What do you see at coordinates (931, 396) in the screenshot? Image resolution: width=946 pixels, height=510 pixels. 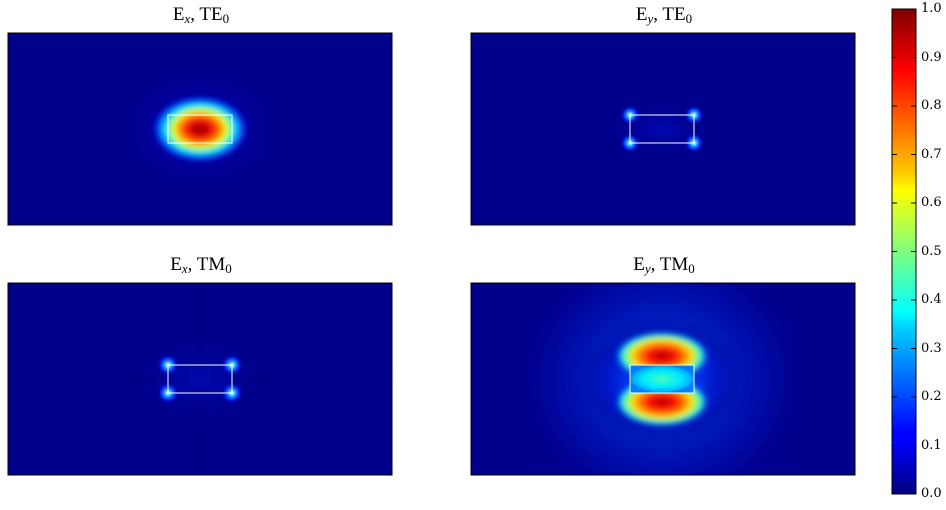 I see `colorbar-tick-label: 0.2` at bounding box center [931, 396].